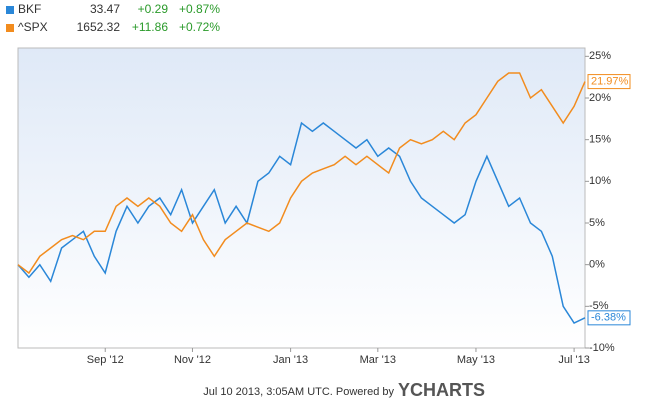  What do you see at coordinates (192, 360) in the screenshot?
I see `x-tick-label: Nov '12` at bounding box center [192, 360].